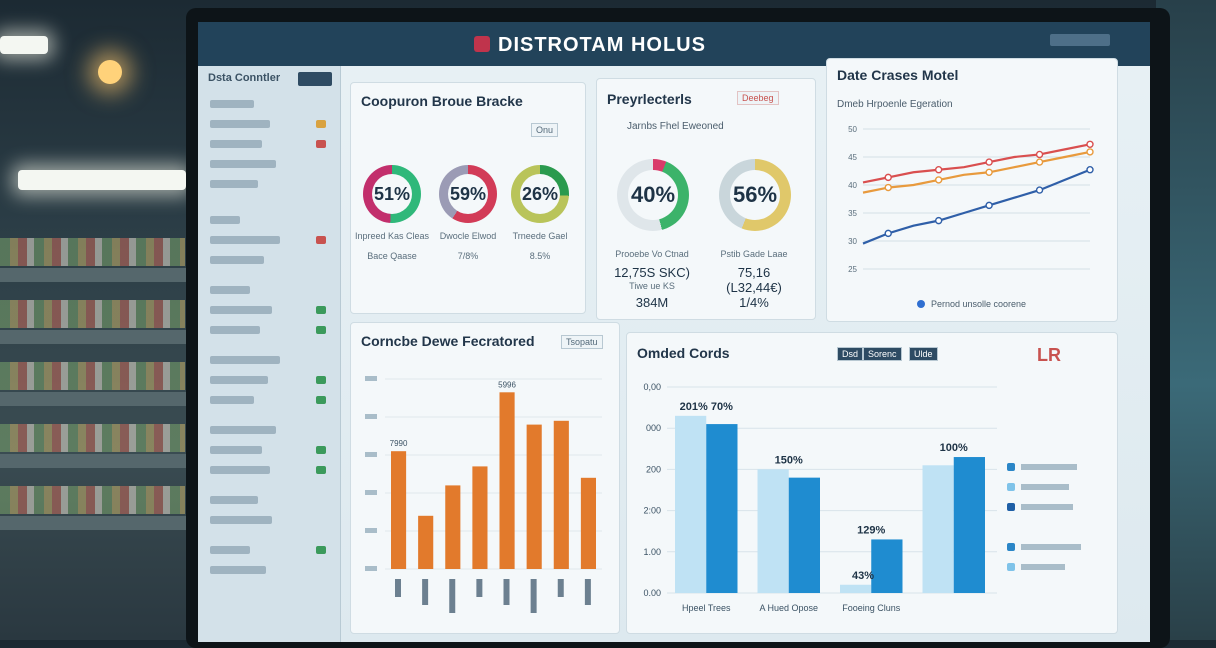 This screenshot has width=1216, height=648. Describe the element at coordinates (482, 44) in the screenshot. I see `app-logo-icon` at that location.